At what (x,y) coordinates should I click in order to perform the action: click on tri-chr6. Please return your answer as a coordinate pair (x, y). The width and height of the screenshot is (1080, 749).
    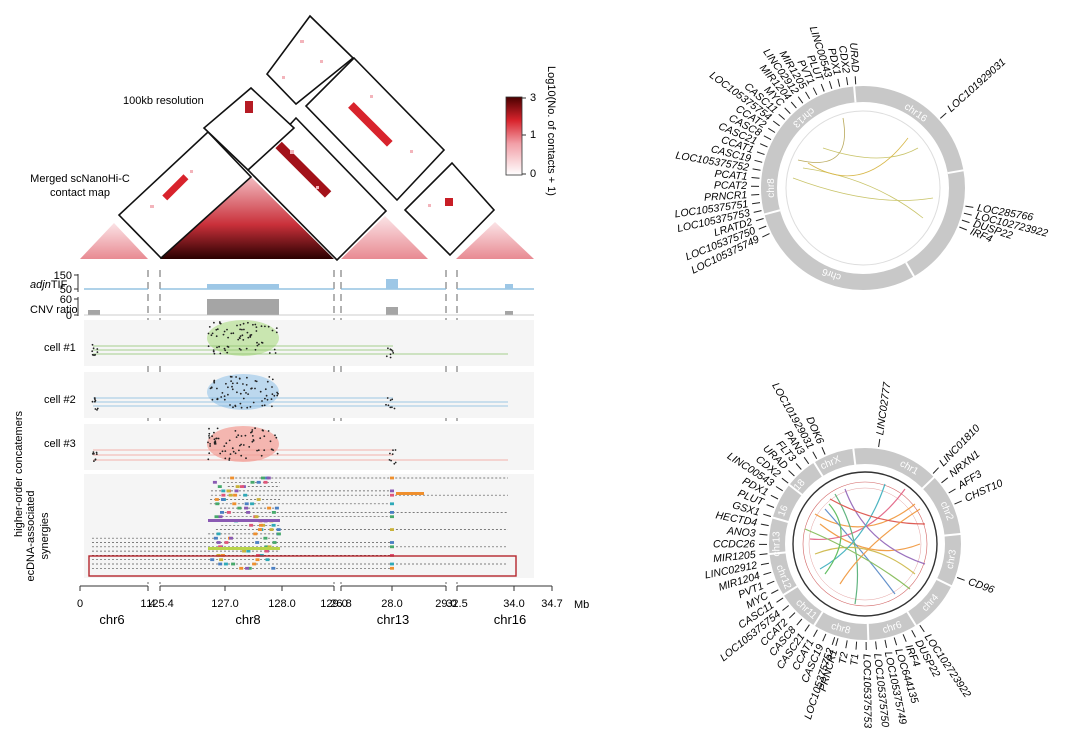
    Looking at the image, I should click on (114, 241).